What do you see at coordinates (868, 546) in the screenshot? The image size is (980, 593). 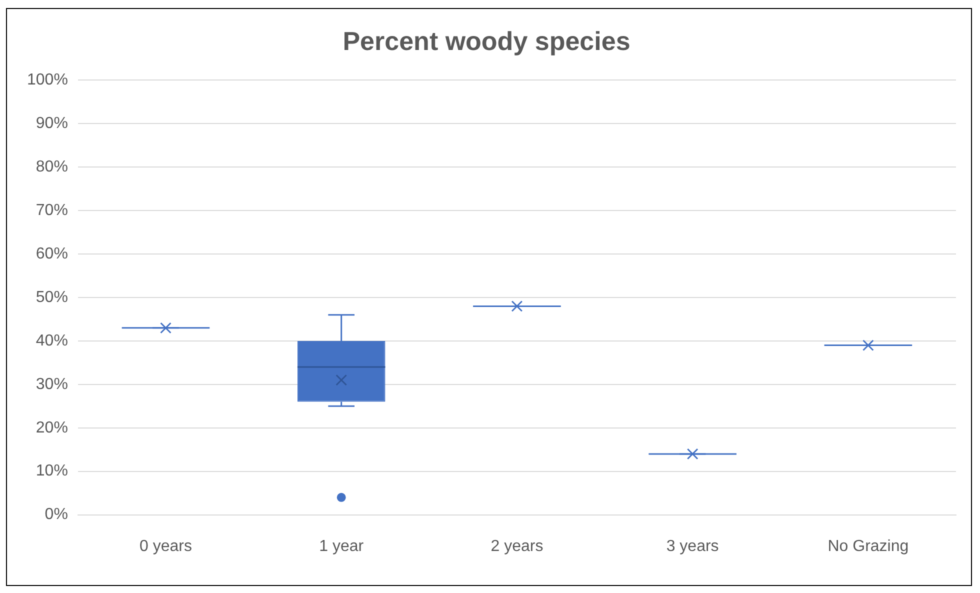 I see `x-tick-label: No Grazing` at bounding box center [868, 546].